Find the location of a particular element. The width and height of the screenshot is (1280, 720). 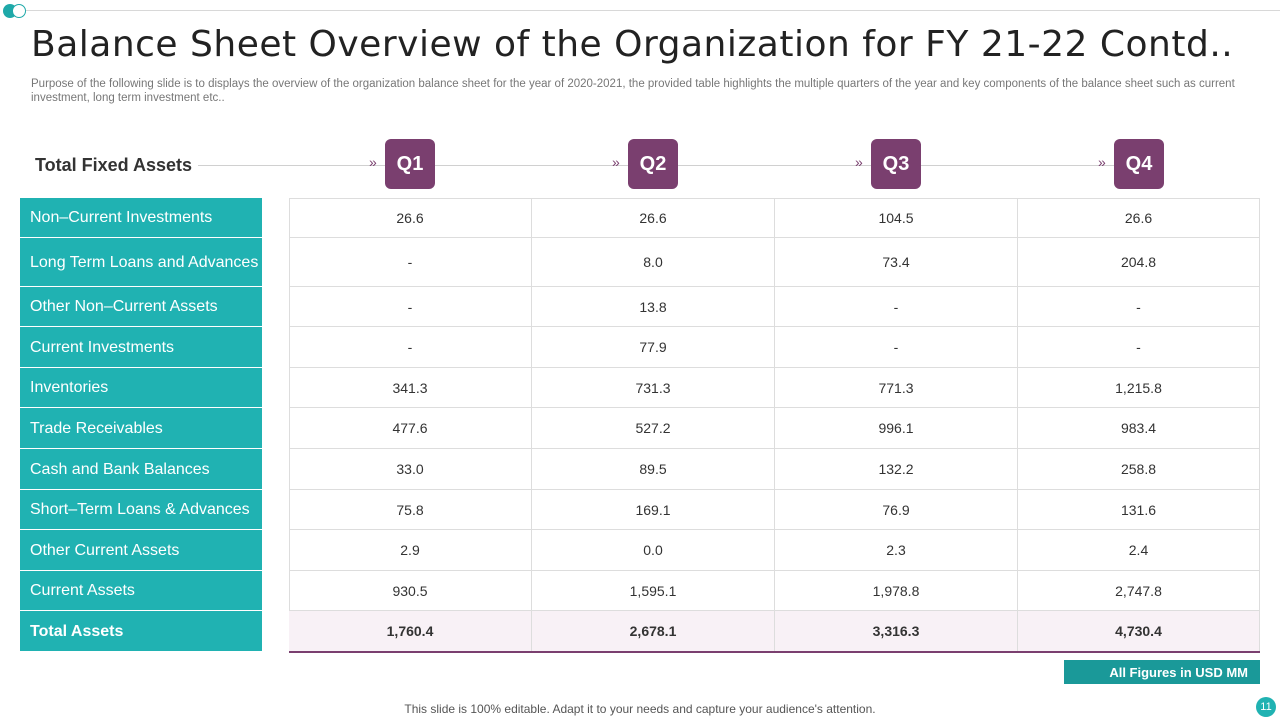

table-cell: 77.9 is located at coordinates (653, 347).